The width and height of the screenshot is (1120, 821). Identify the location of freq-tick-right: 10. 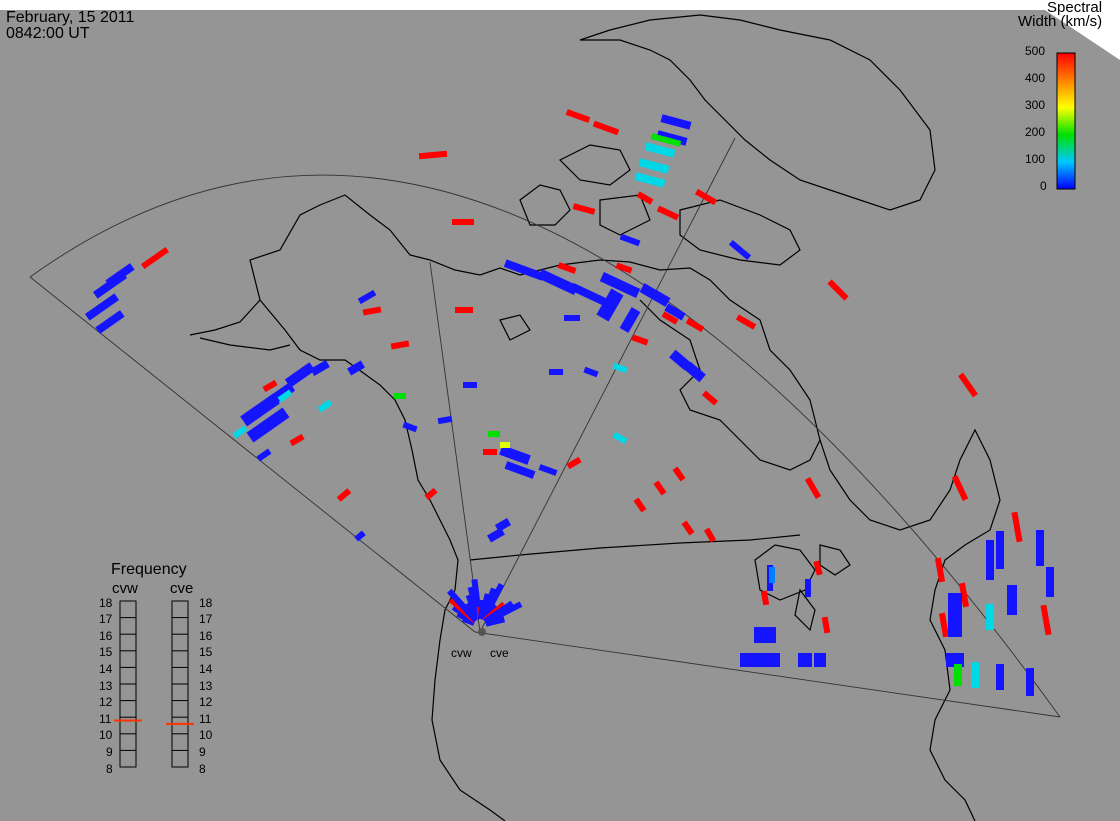
(206, 735).